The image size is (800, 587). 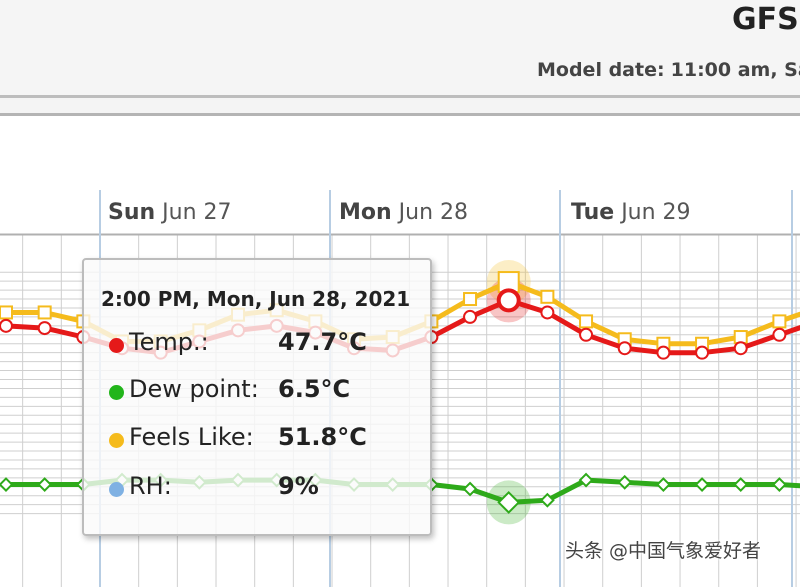 What do you see at coordinates (116, 440) in the screenshot?
I see `feelslike-legend-dot` at bounding box center [116, 440].